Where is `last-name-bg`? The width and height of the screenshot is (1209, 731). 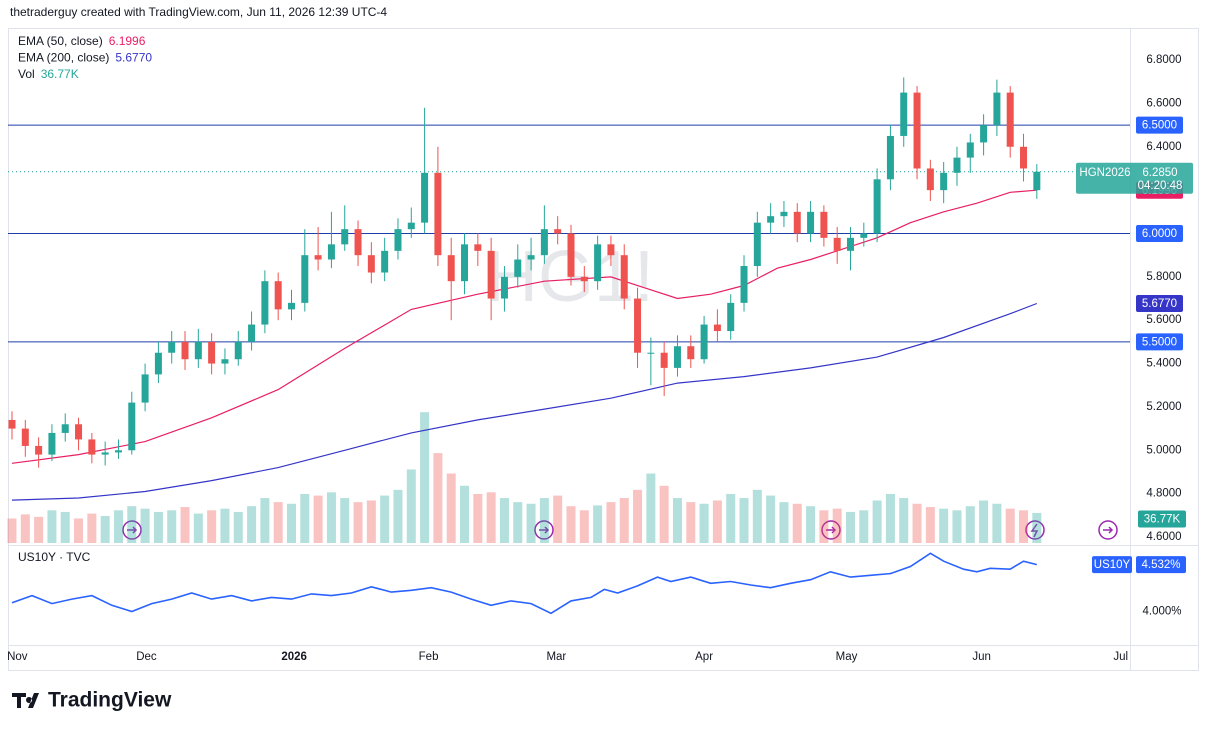
last-name-bg is located at coordinates (1112, 565).